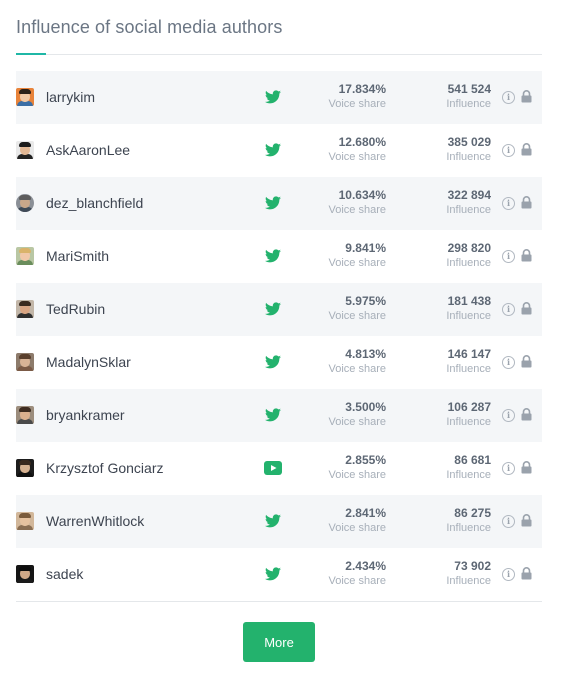 This screenshot has width=561, height=680. Describe the element at coordinates (362, 89) in the screenshot. I see `voice-share-value: 17.834%` at that location.